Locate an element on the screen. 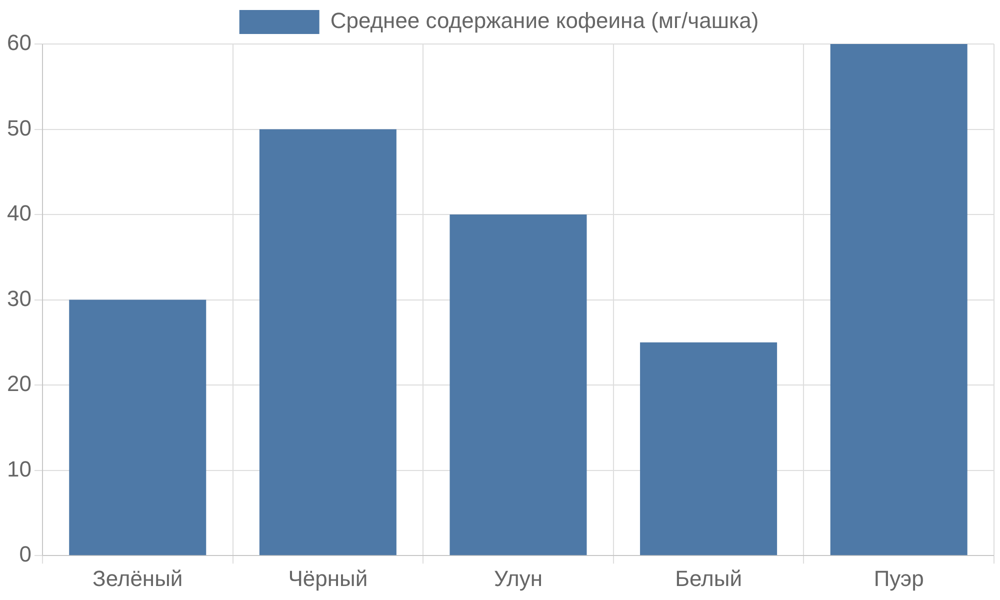 The width and height of the screenshot is (1000, 600). y-tick-label: 10 is located at coordinates (19, 469).